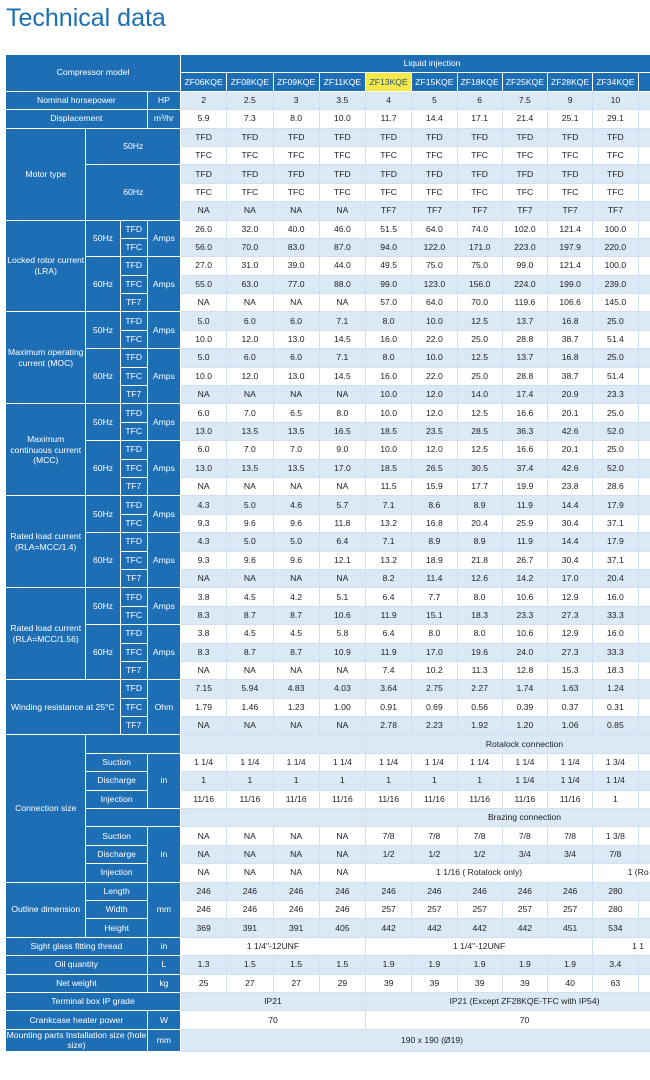 The height and width of the screenshot is (1080, 650). I want to click on table-cell: 11.9, so click(525, 542).